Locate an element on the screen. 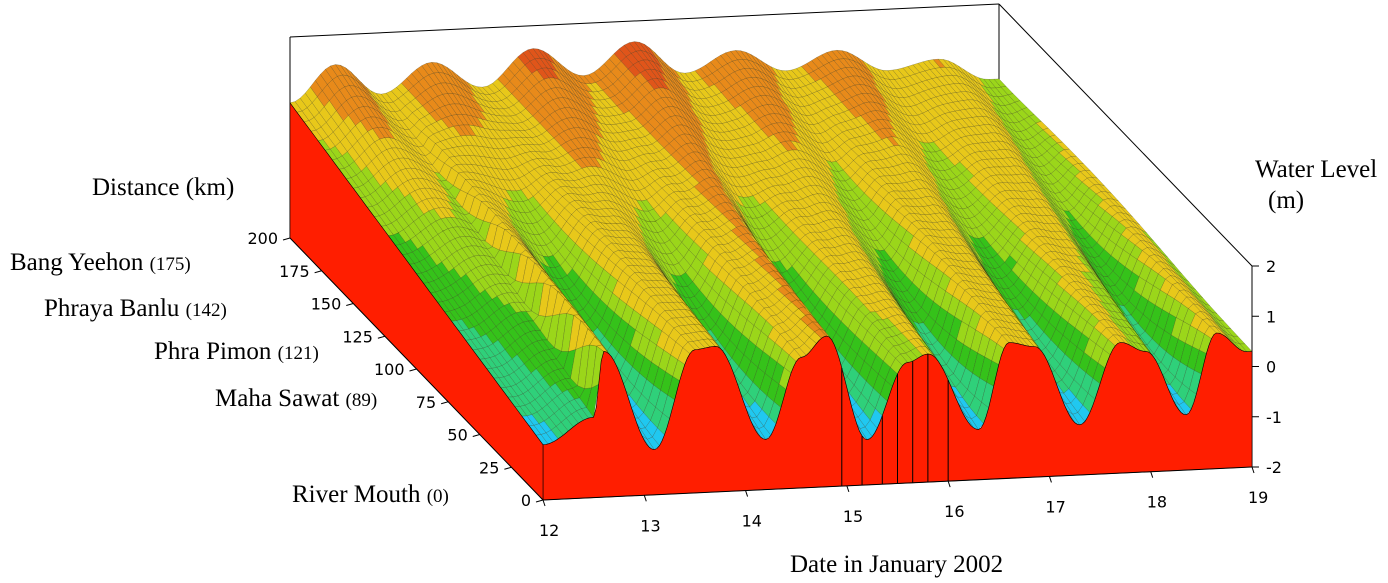  x-axis-ticks: 12 13 14 15 16 17 18 19 is located at coordinates (903, 503).